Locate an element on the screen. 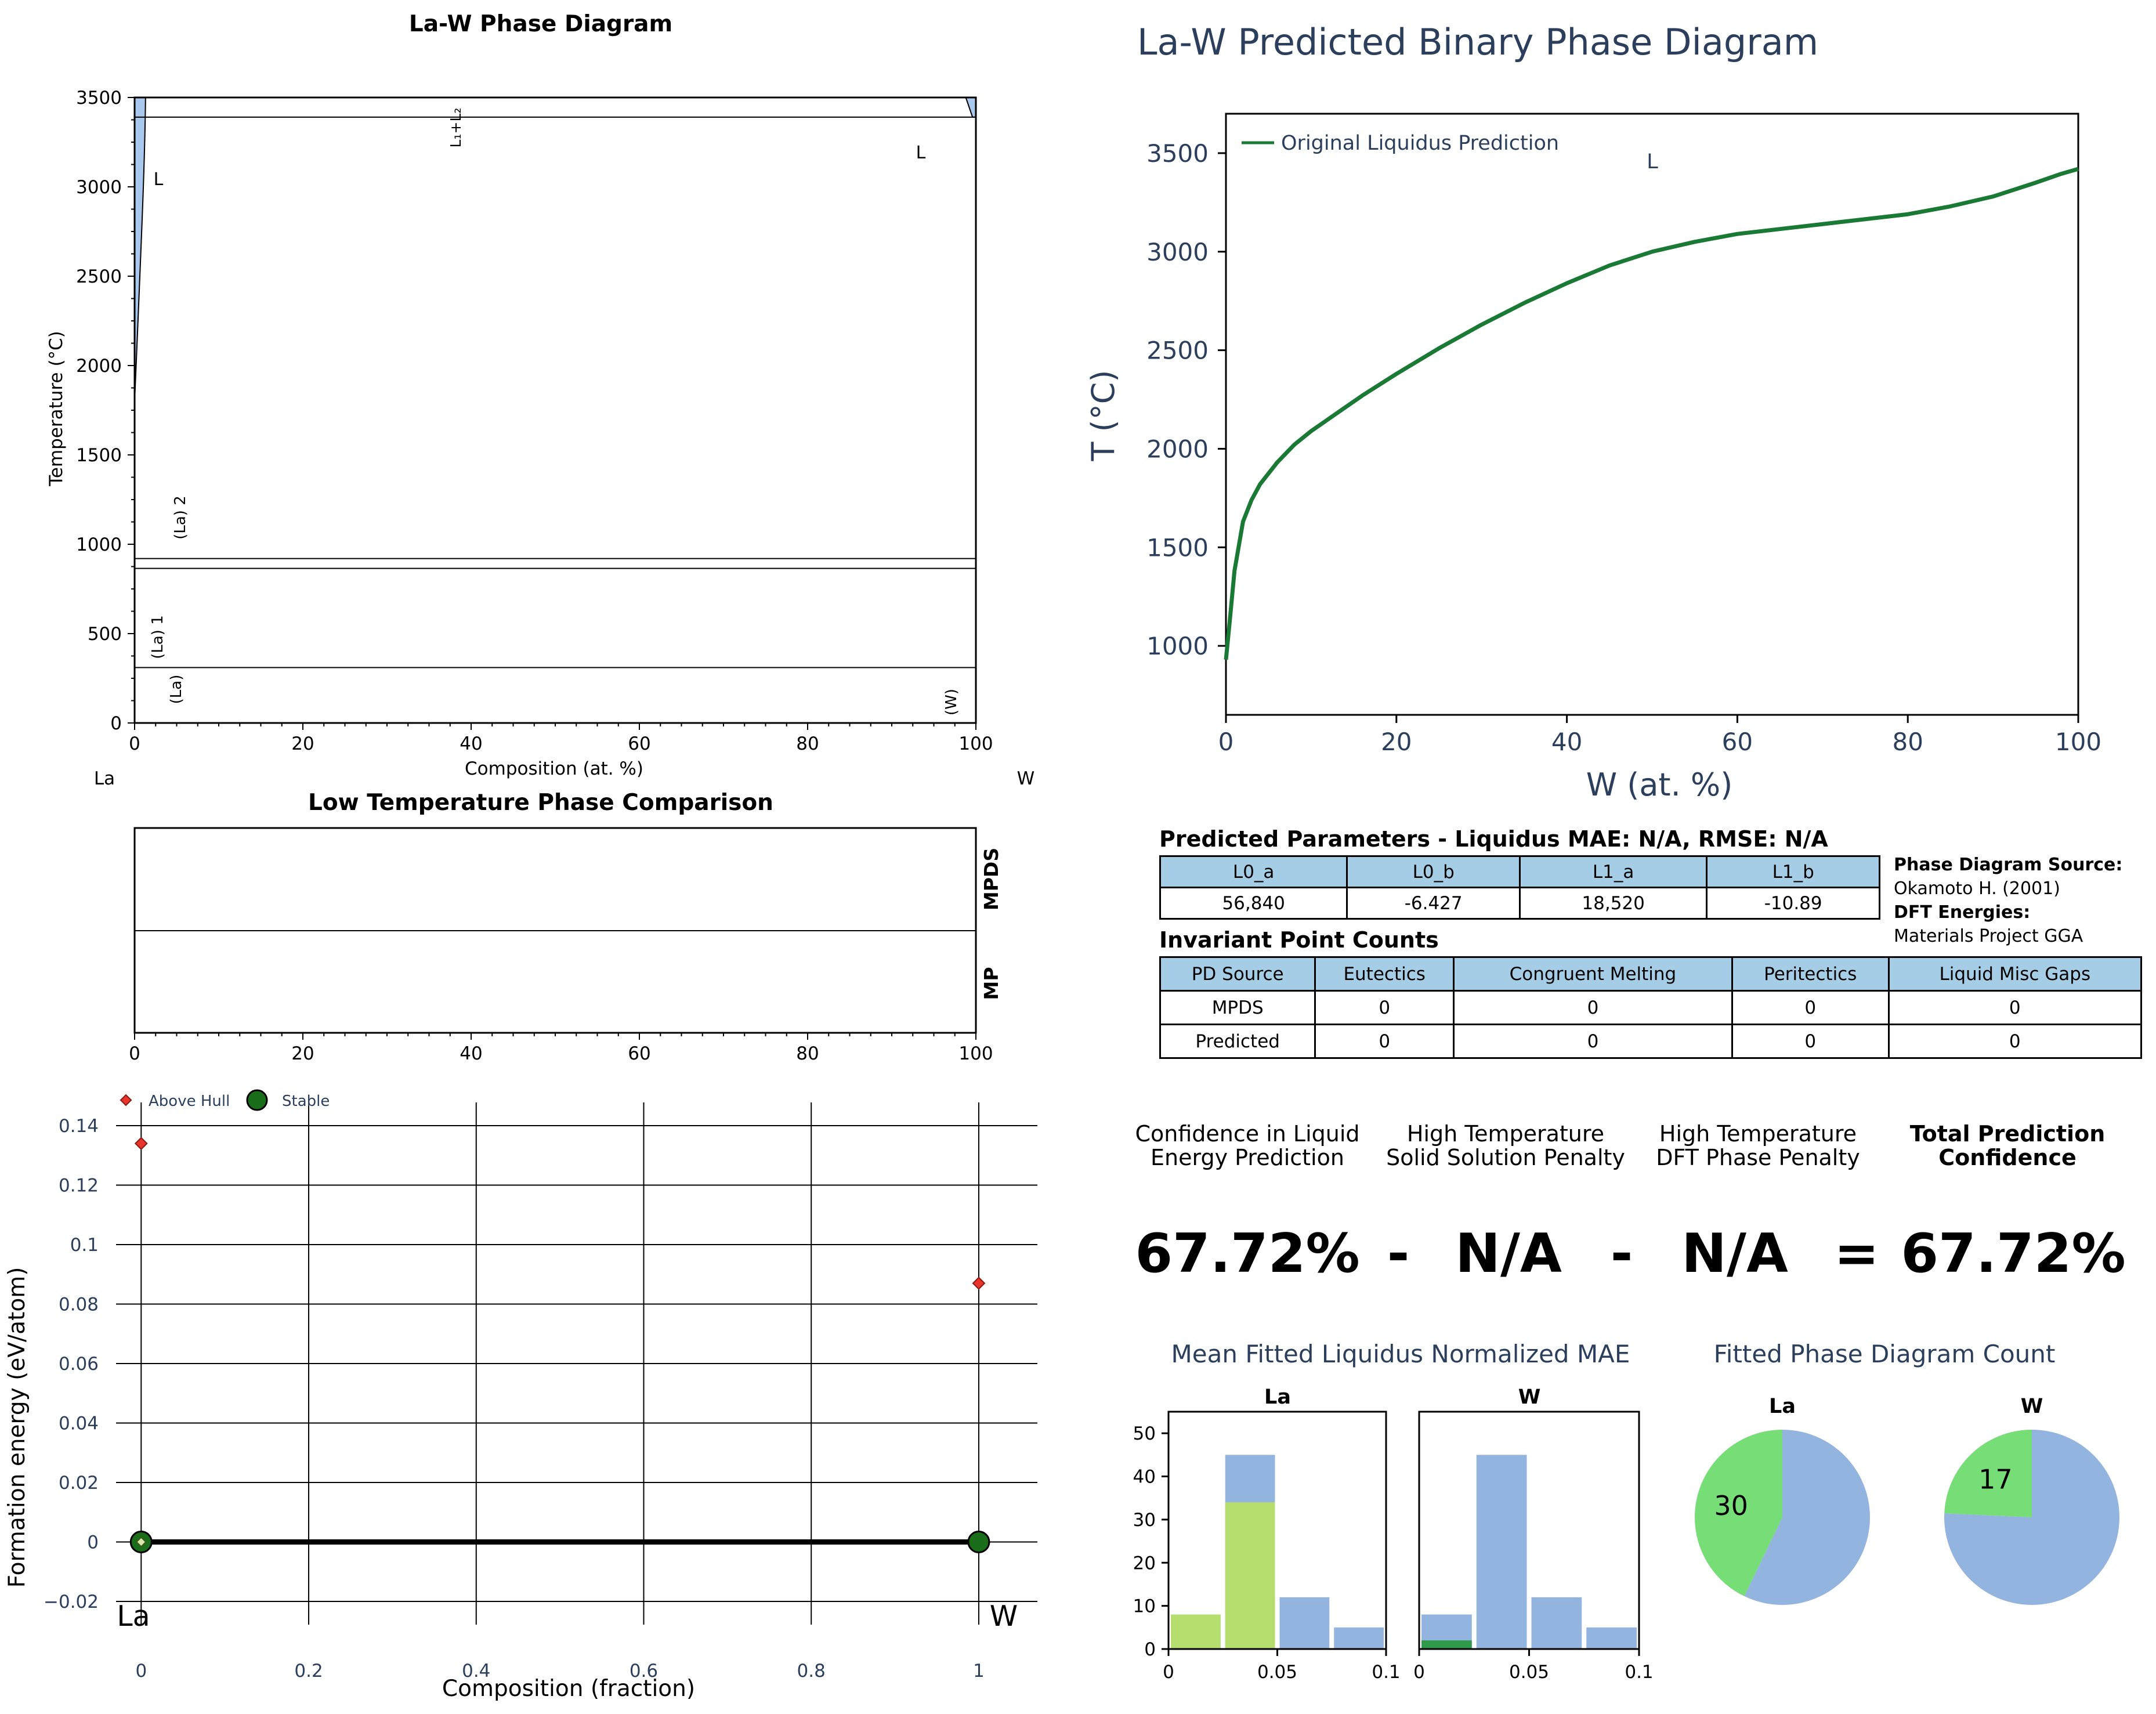 This screenshot has width=2156, height=1714. confidence-label-total: Total Prediction Confidence is located at coordinates (2007, 1145).